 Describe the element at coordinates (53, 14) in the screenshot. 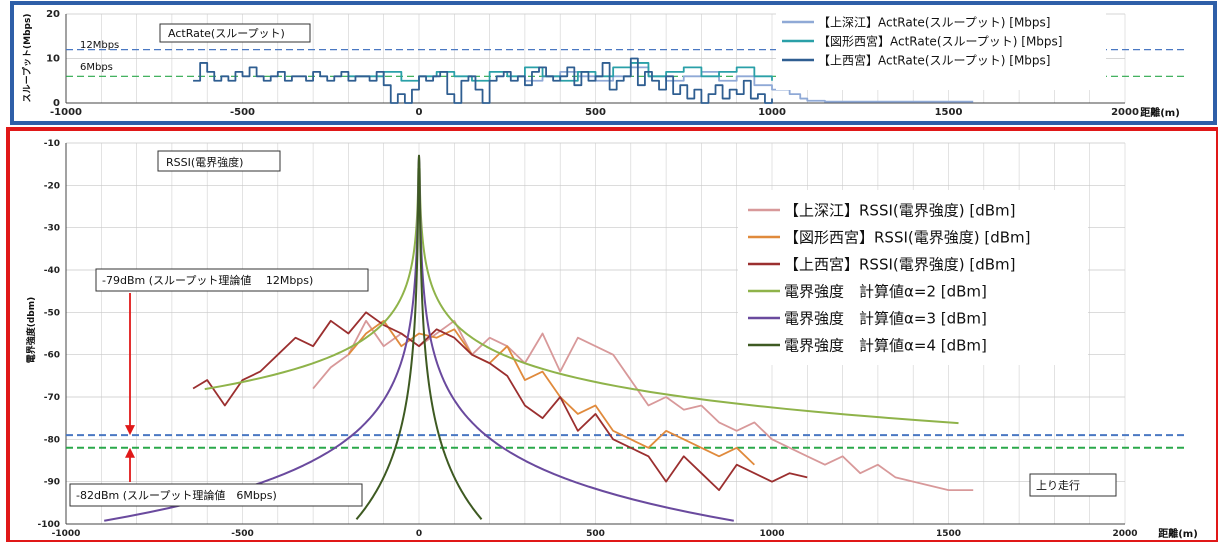

I see `y-tick-label: 20` at that location.